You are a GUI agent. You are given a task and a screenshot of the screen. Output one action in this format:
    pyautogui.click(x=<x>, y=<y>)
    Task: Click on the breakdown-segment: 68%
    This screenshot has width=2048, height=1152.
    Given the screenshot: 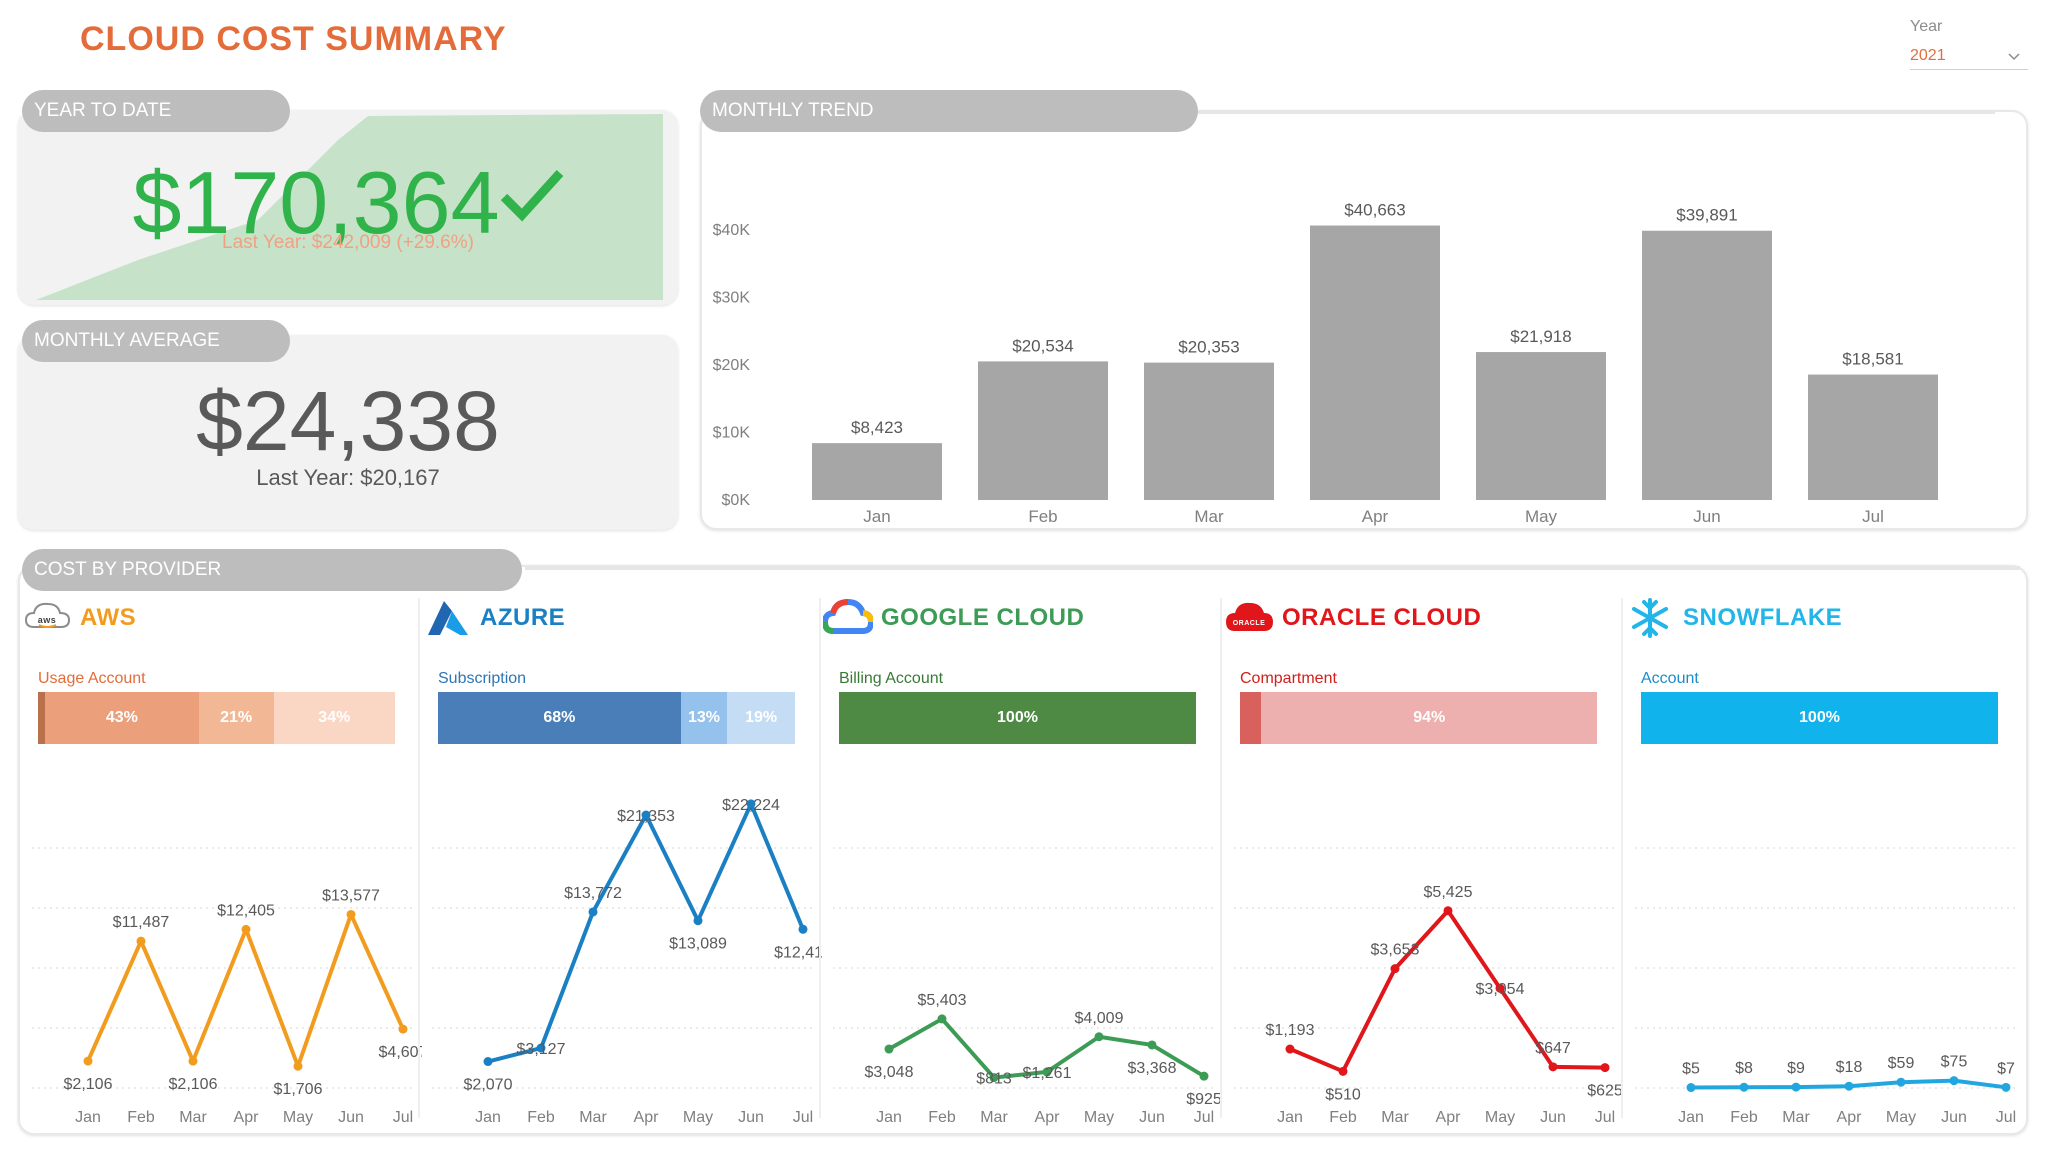 What is the action you would take?
    pyautogui.click(x=559, y=718)
    